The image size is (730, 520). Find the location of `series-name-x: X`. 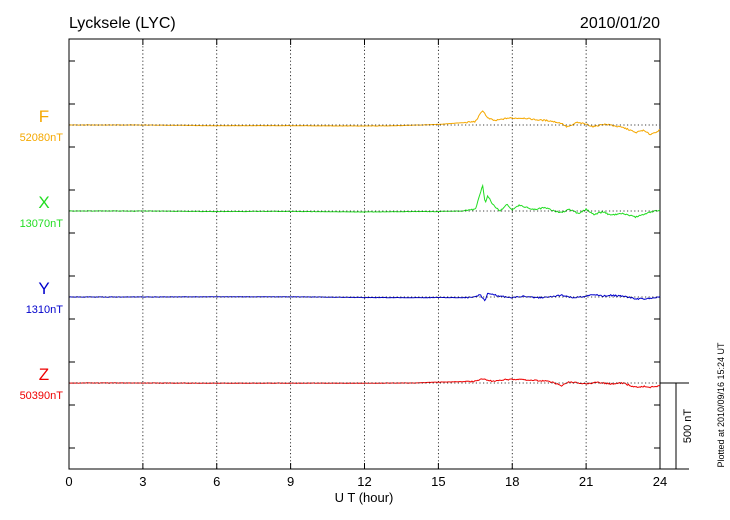

series-name-x: X is located at coordinates (43, 202).